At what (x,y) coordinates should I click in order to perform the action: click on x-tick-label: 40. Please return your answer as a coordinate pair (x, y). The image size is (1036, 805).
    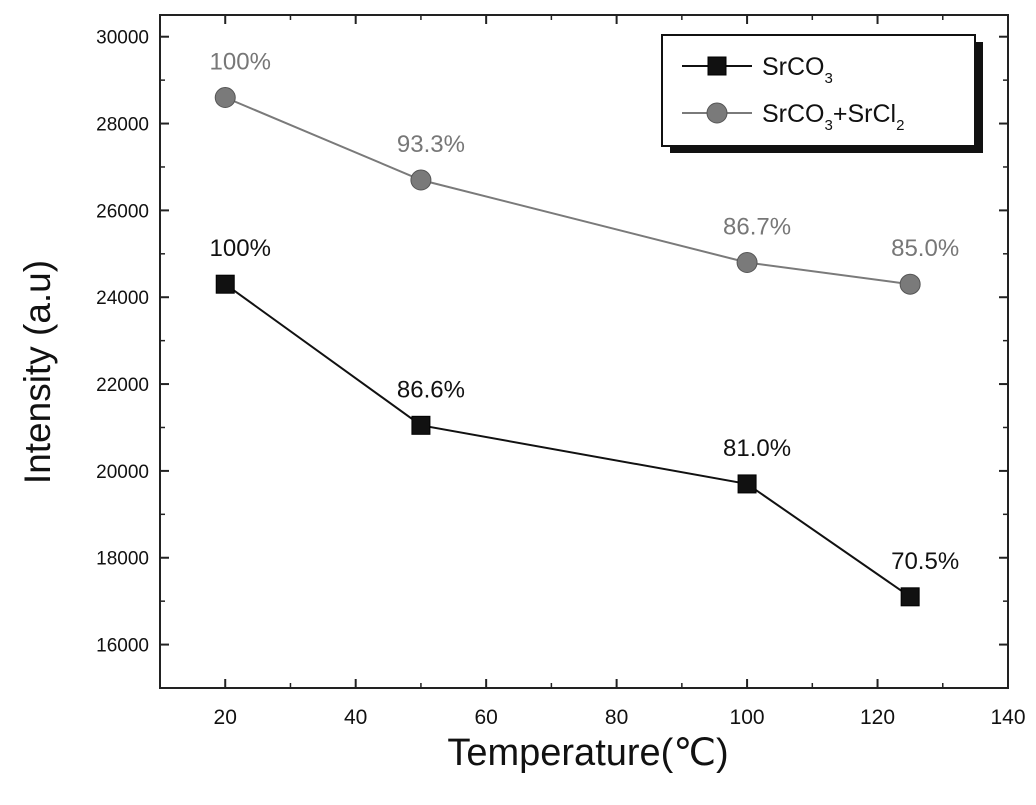
    Looking at the image, I should click on (355, 717).